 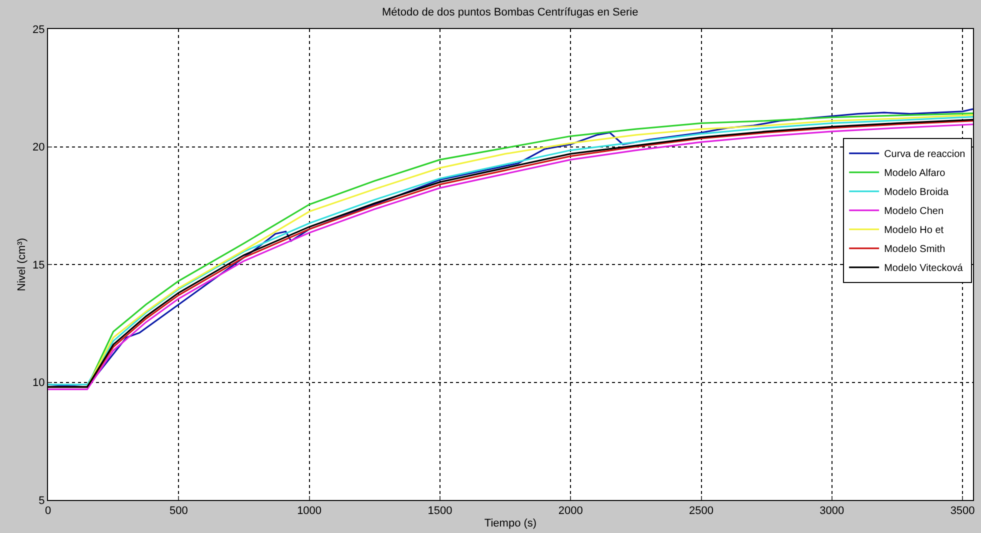 What do you see at coordinates (570, 511) in the screenshot?
I see `x-tick-label: 2000` at bounding box center [570, 511].